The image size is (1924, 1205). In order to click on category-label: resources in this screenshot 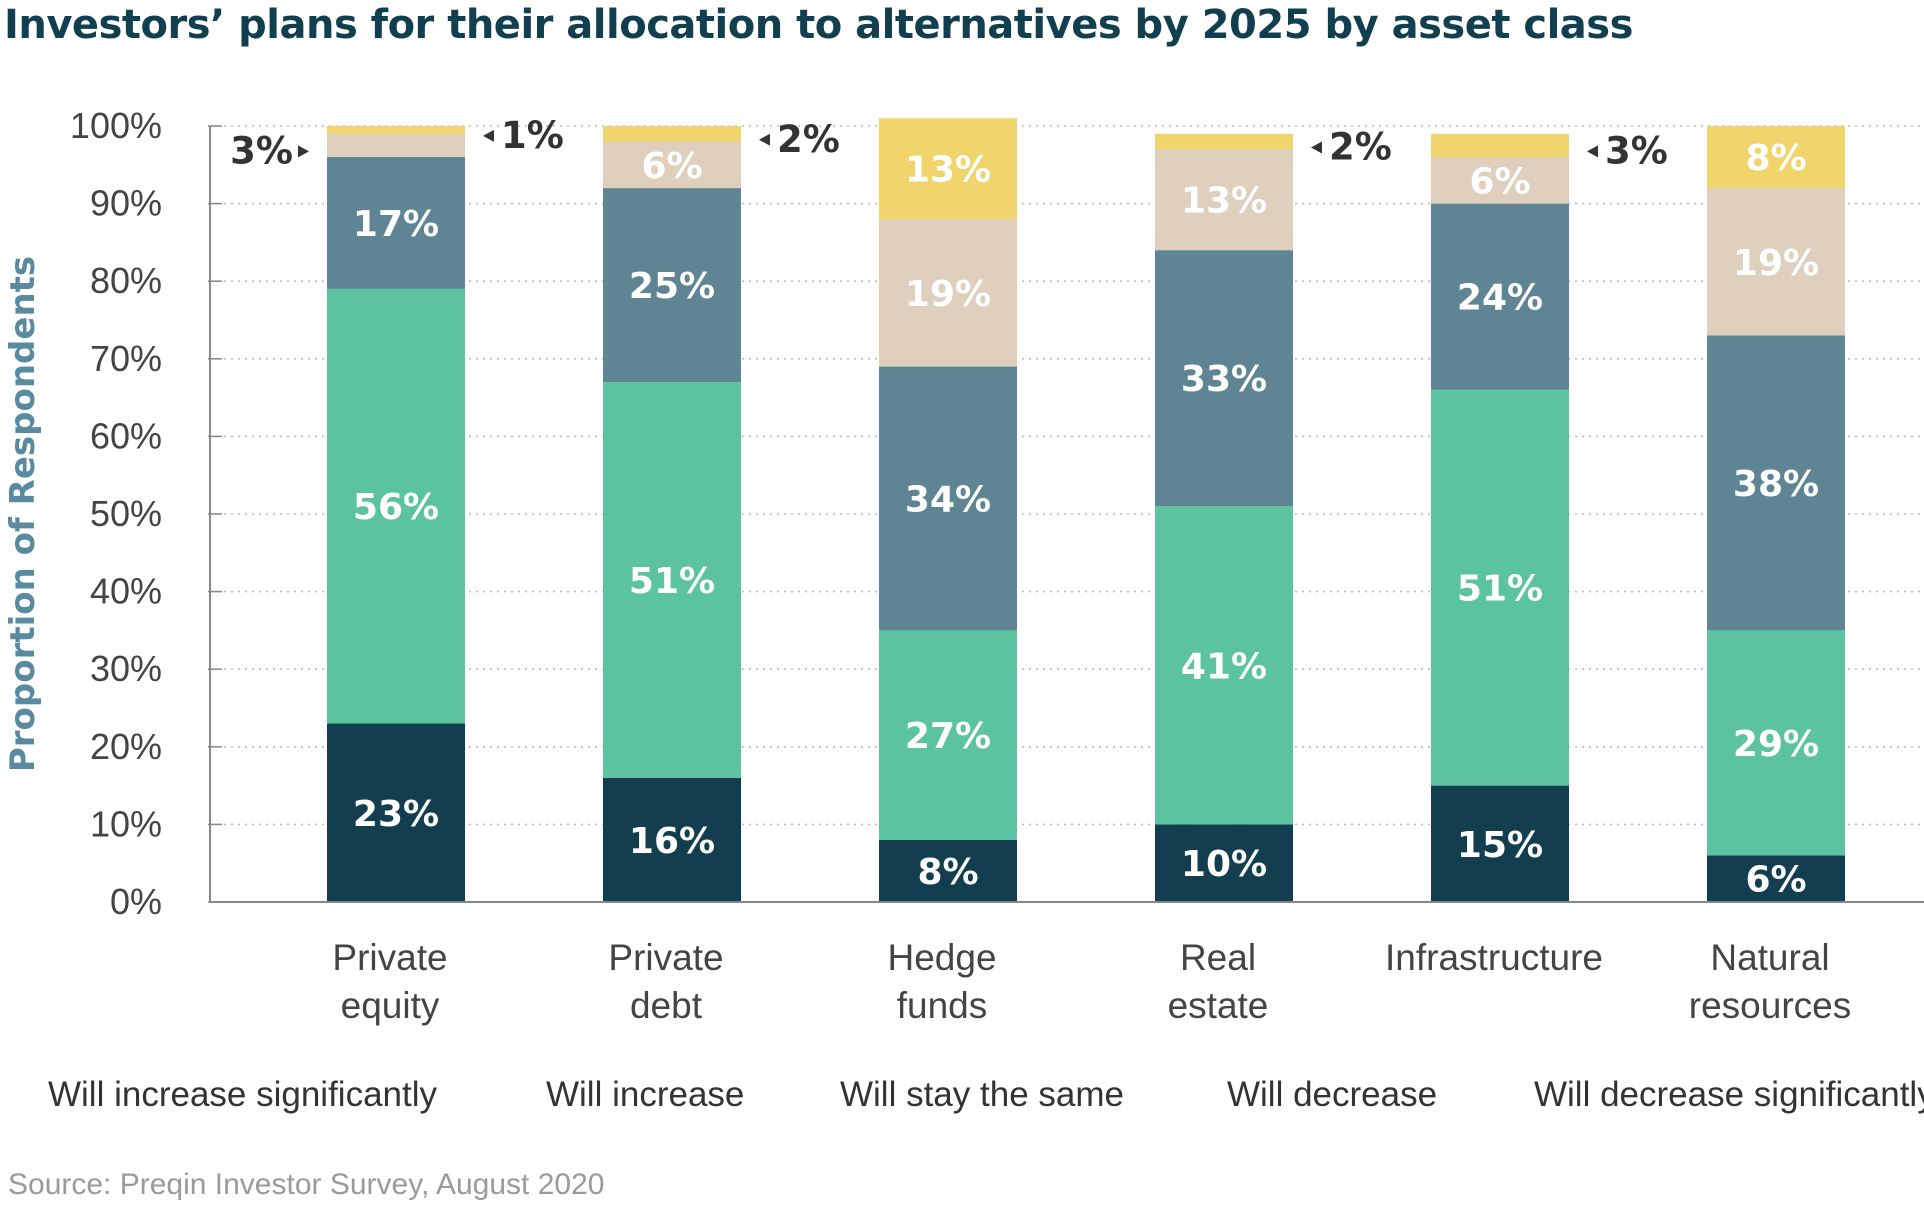, I will do `click(1770, 1005)`.